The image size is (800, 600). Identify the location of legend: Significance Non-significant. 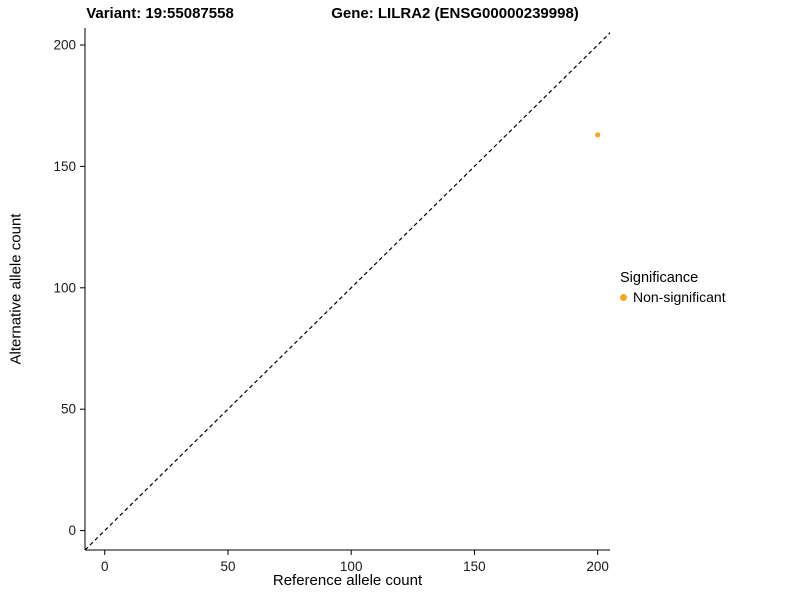
(673, 287).